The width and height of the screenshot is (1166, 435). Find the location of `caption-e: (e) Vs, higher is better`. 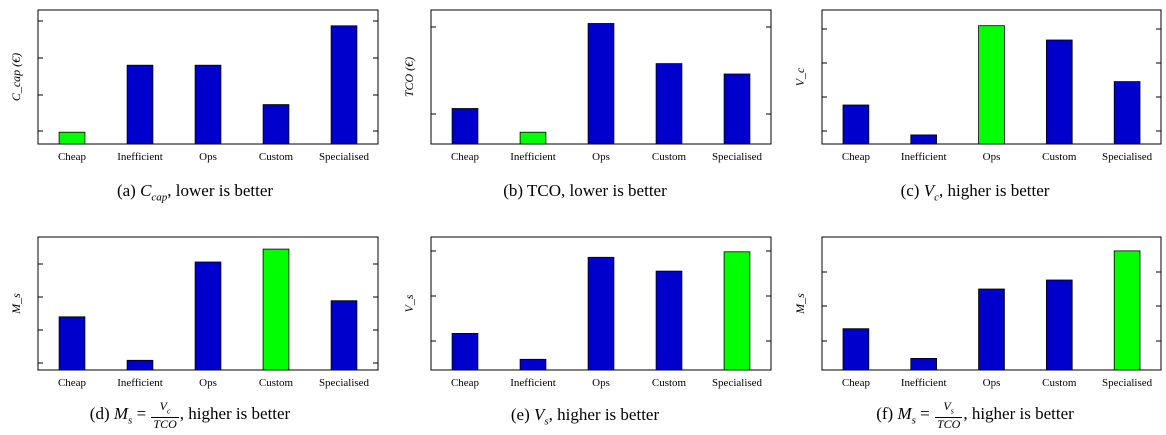

caption-e: (e) Vs, higher is better is located at coordinates (585, 416).